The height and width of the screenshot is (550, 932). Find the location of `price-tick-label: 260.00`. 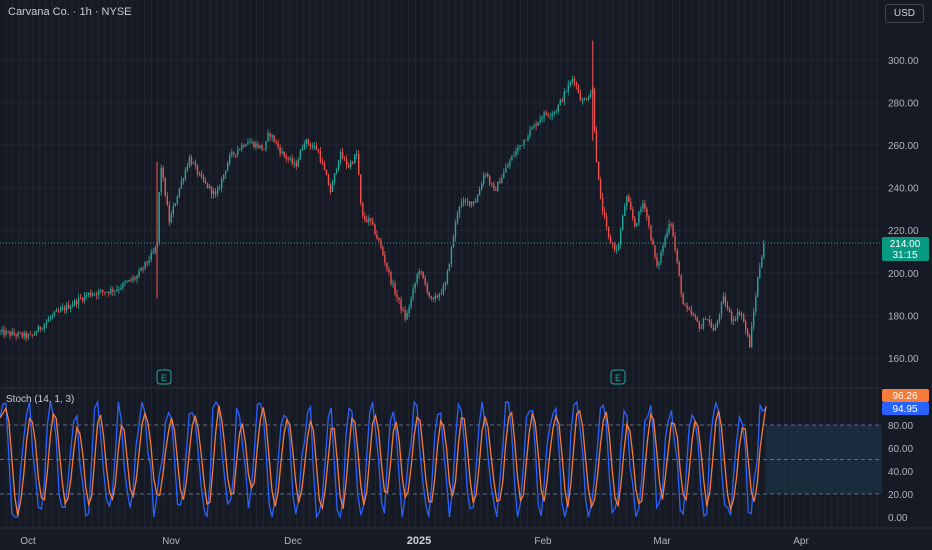

price-tick-label: 260.00 is located at coordinates (903, 146).